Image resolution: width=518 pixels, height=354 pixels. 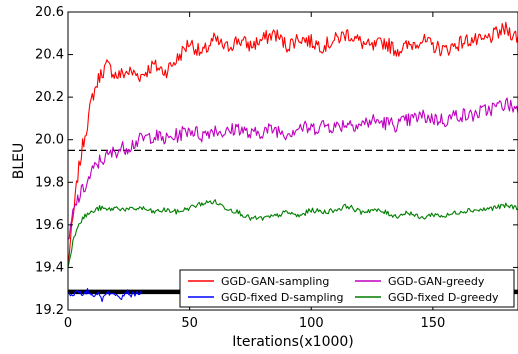 I want to click on legend-label: GGD-fixed D-greedy, so click(x=443, y=297).